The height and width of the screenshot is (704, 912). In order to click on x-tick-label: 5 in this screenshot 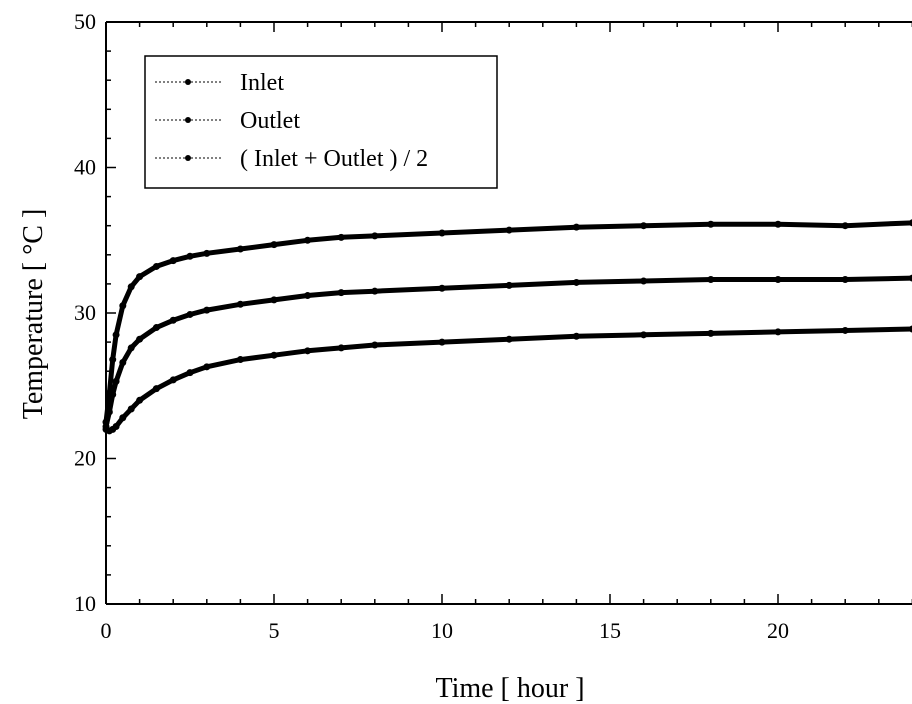, I will do `click(274, 630)`.